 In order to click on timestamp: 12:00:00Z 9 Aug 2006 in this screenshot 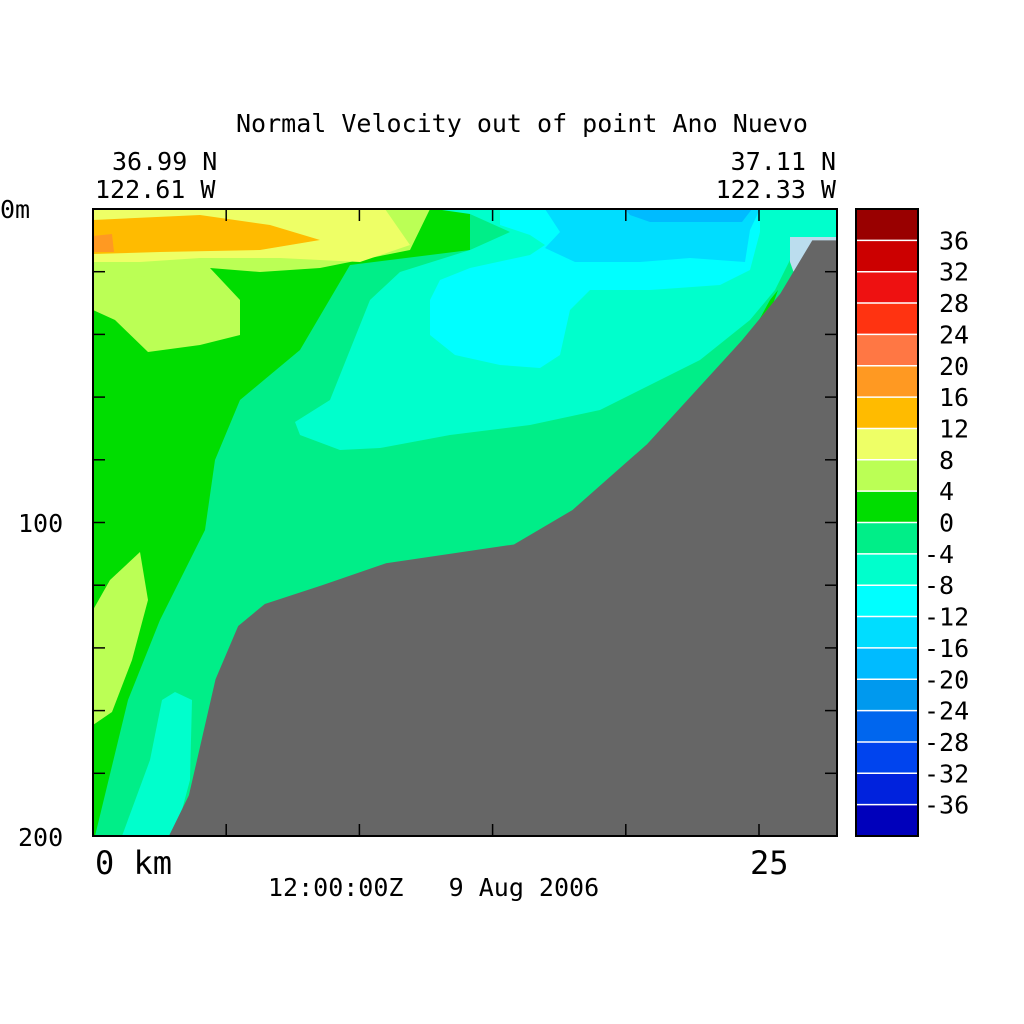, I will do `click(433, 887)`.